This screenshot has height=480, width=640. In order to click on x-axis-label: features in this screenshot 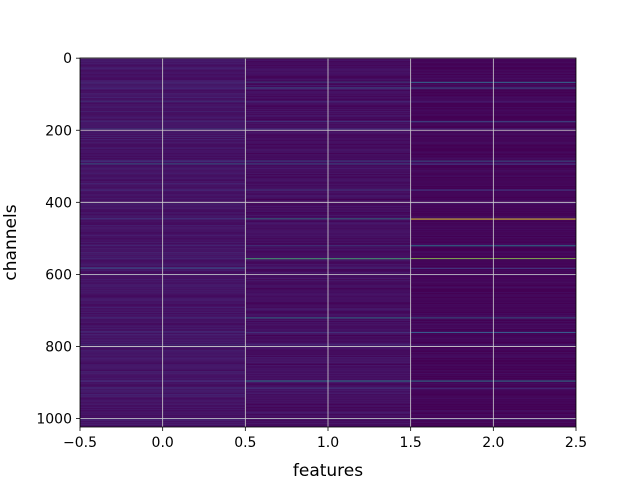, I will do `click(328, 470)`.